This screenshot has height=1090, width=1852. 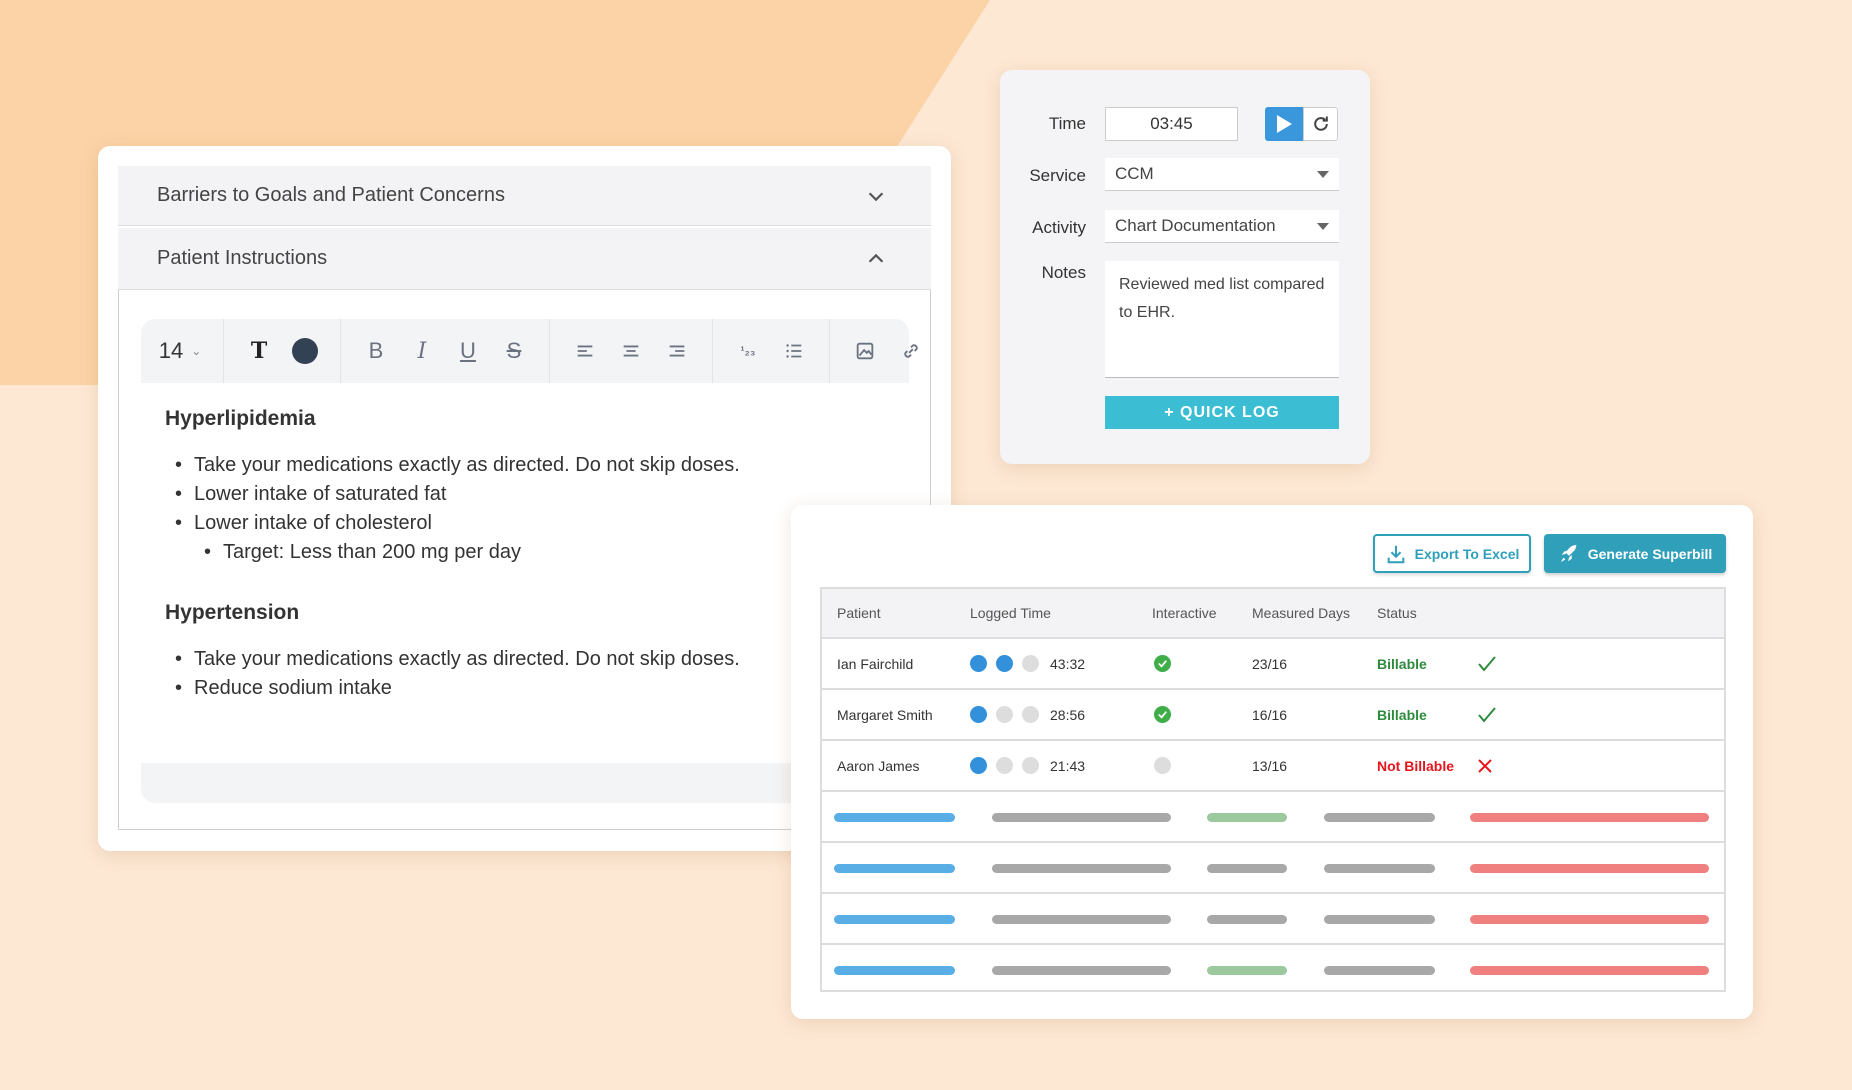 I want to click on interactive-cell, so click(x=1162, y=765).